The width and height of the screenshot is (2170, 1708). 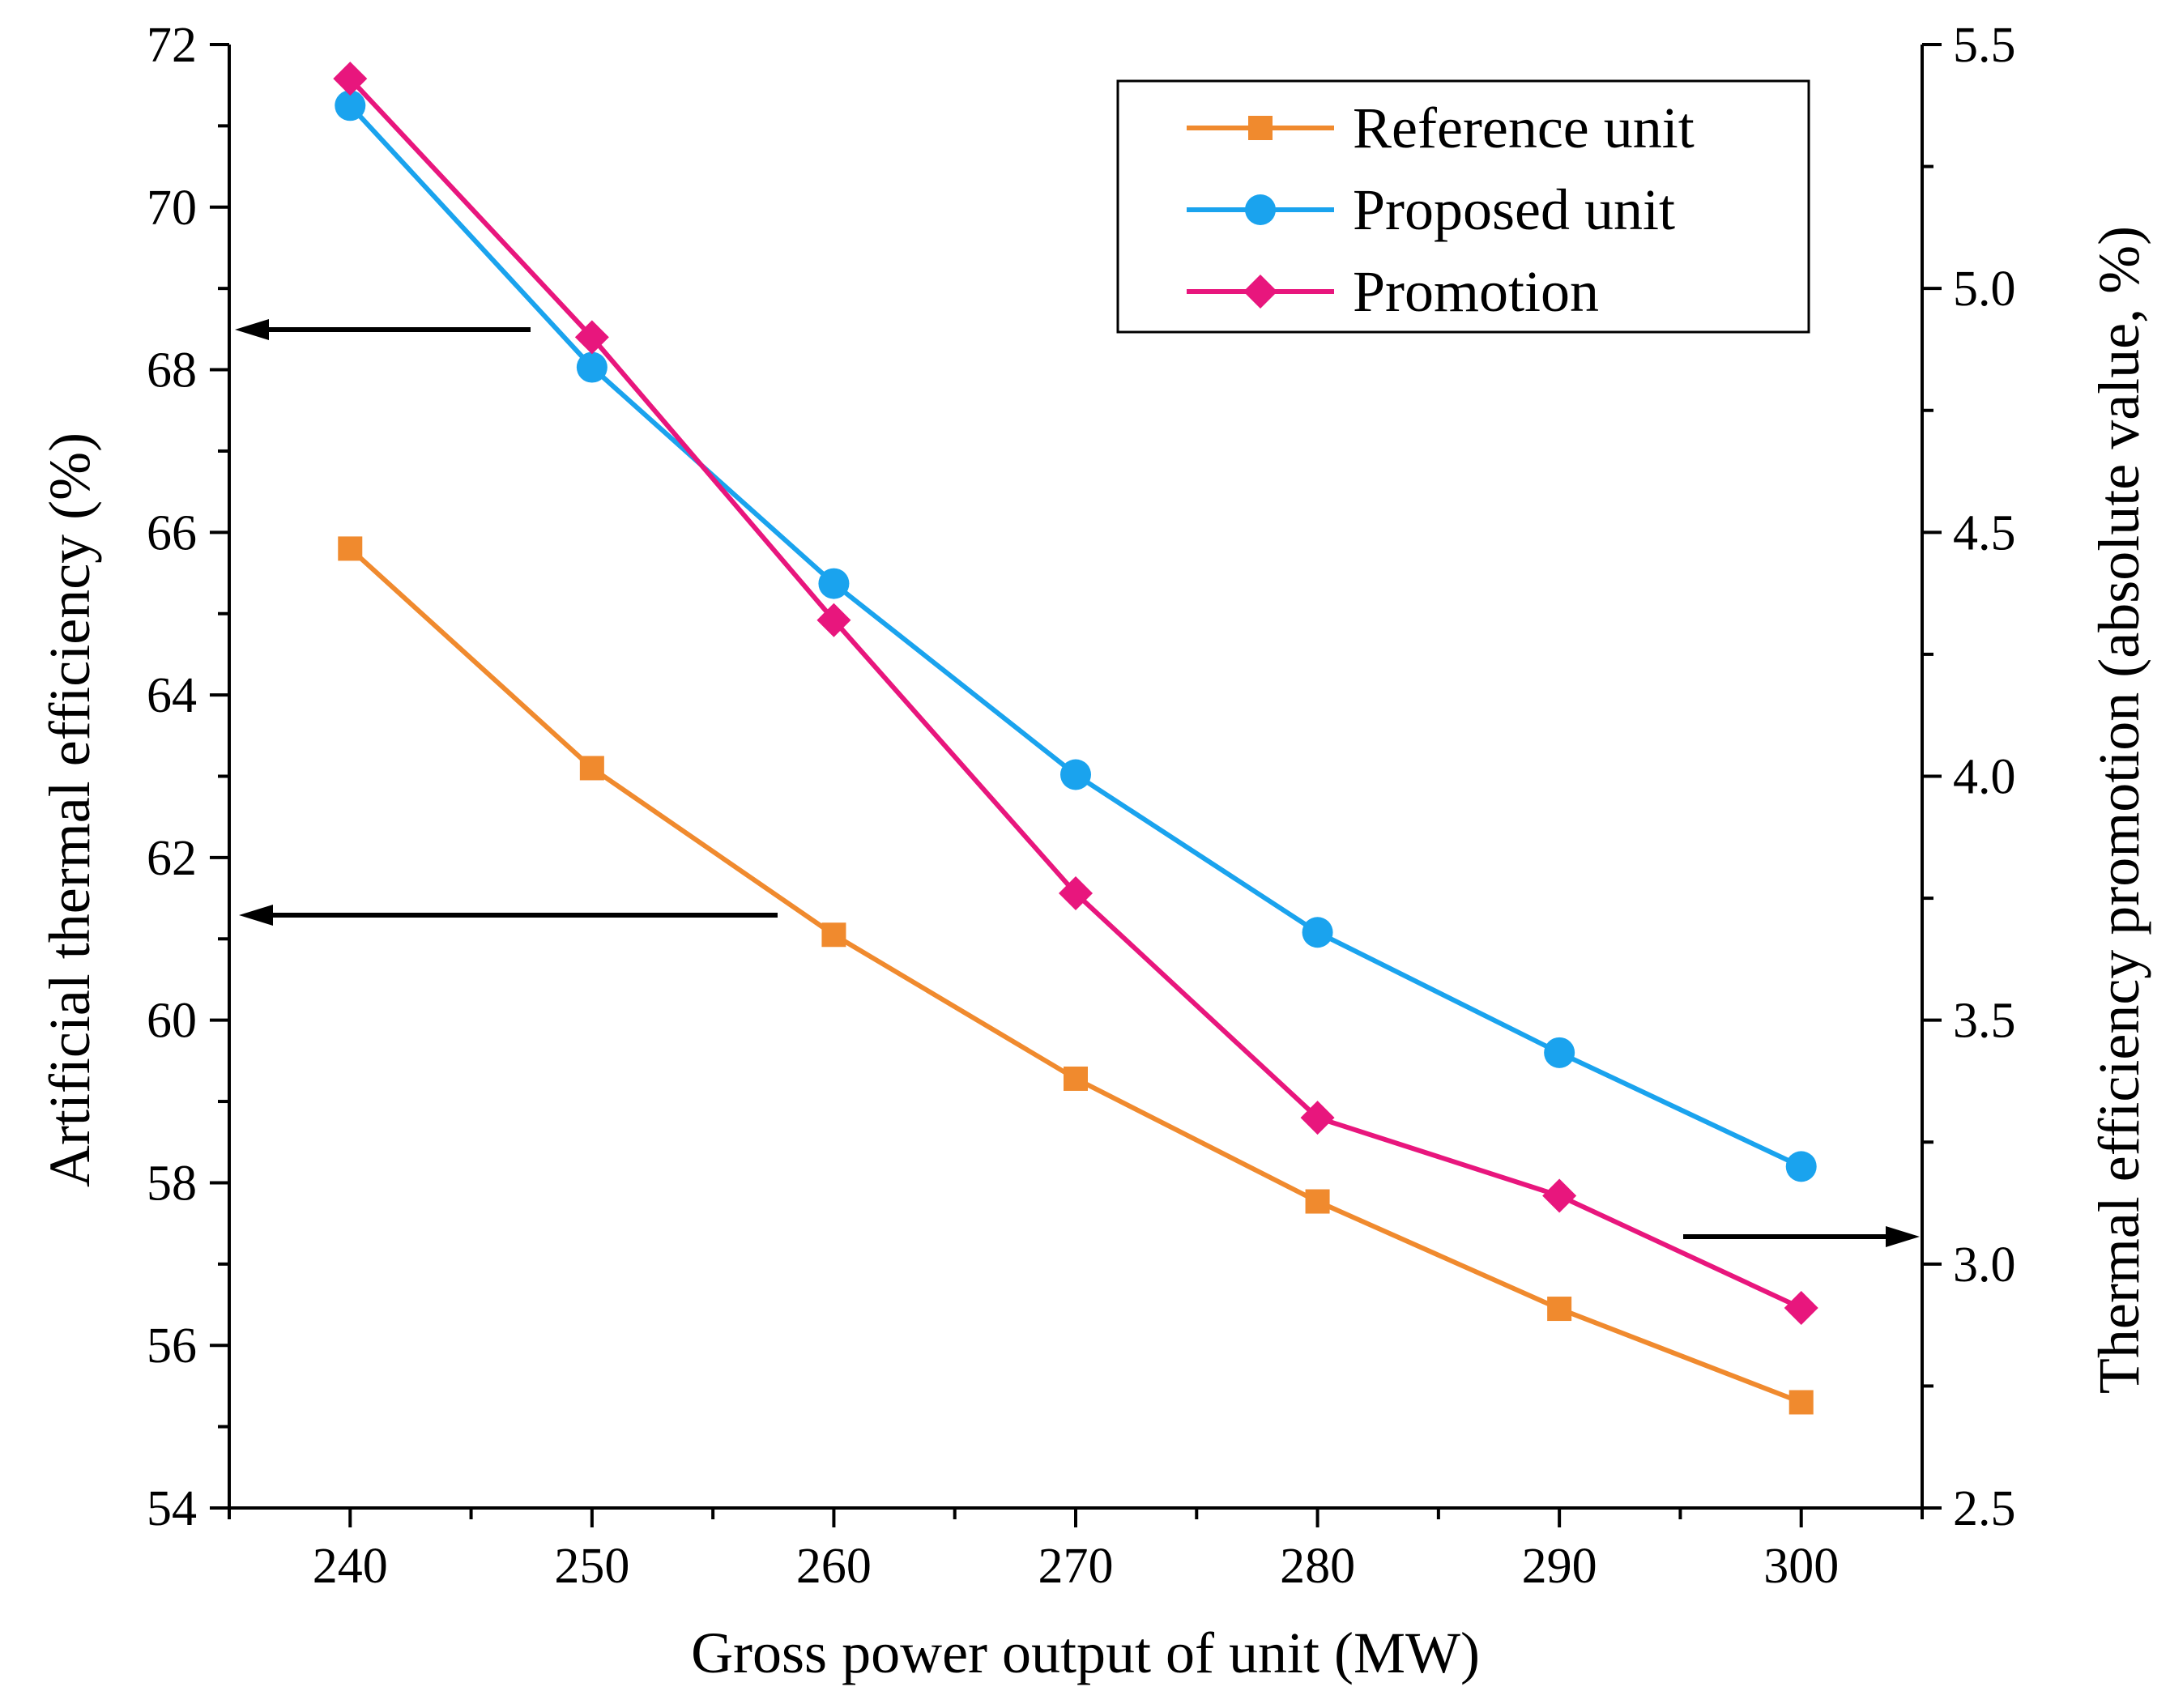 What do you see at coordinates (1560, 1566) in the screenshot?
I see `x-tick-label: 290` at bounding box center [1560, 1566].